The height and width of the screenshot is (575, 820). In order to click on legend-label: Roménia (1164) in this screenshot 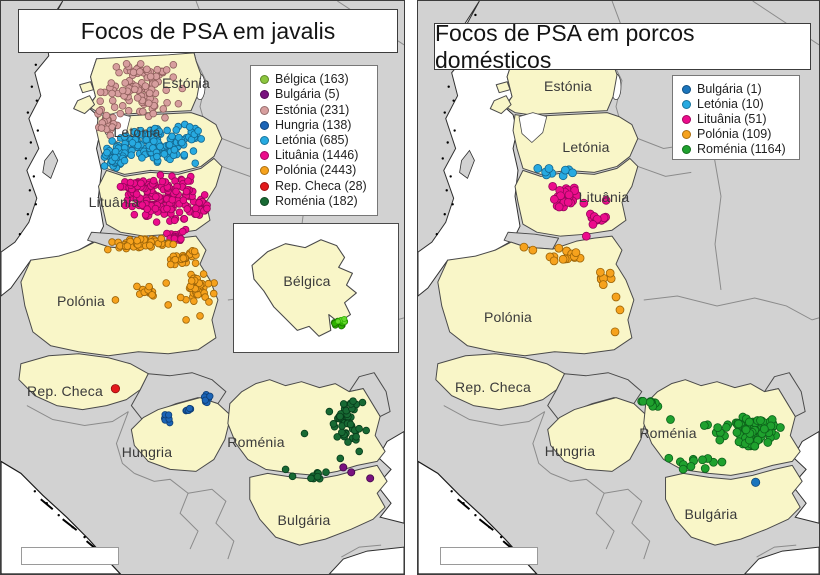, I will do `click(741, 149)`.